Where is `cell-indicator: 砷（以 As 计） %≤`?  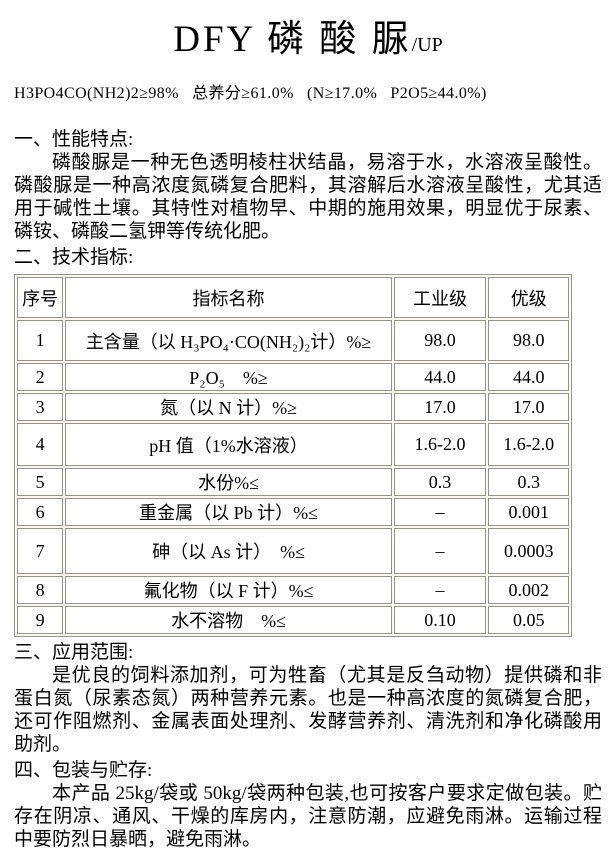
cell-indicator: 砷（以 As 计） %≤ is located at coordinates (228, 551).